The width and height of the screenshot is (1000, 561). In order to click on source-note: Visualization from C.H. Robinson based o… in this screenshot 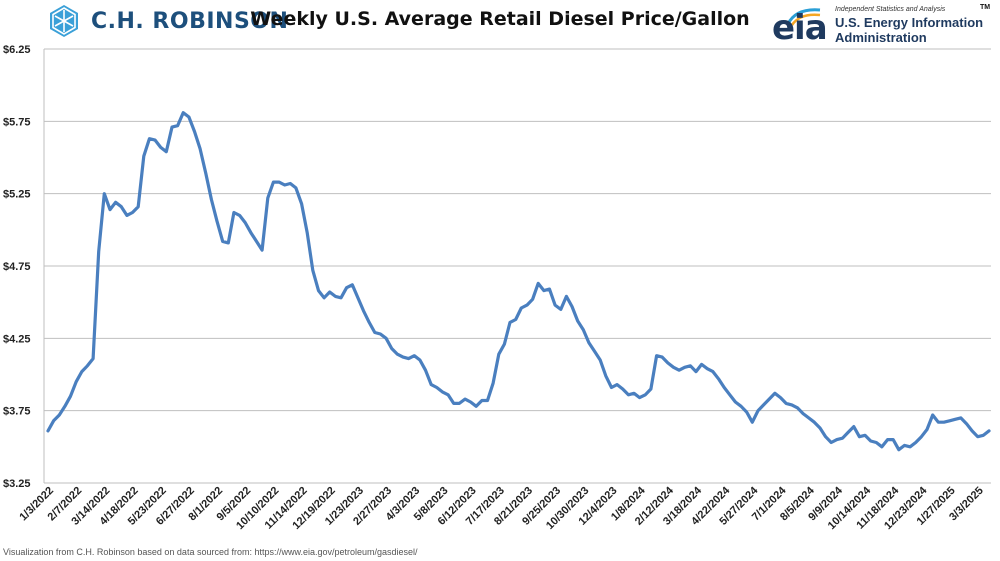, I will do `click(210, 552)`.